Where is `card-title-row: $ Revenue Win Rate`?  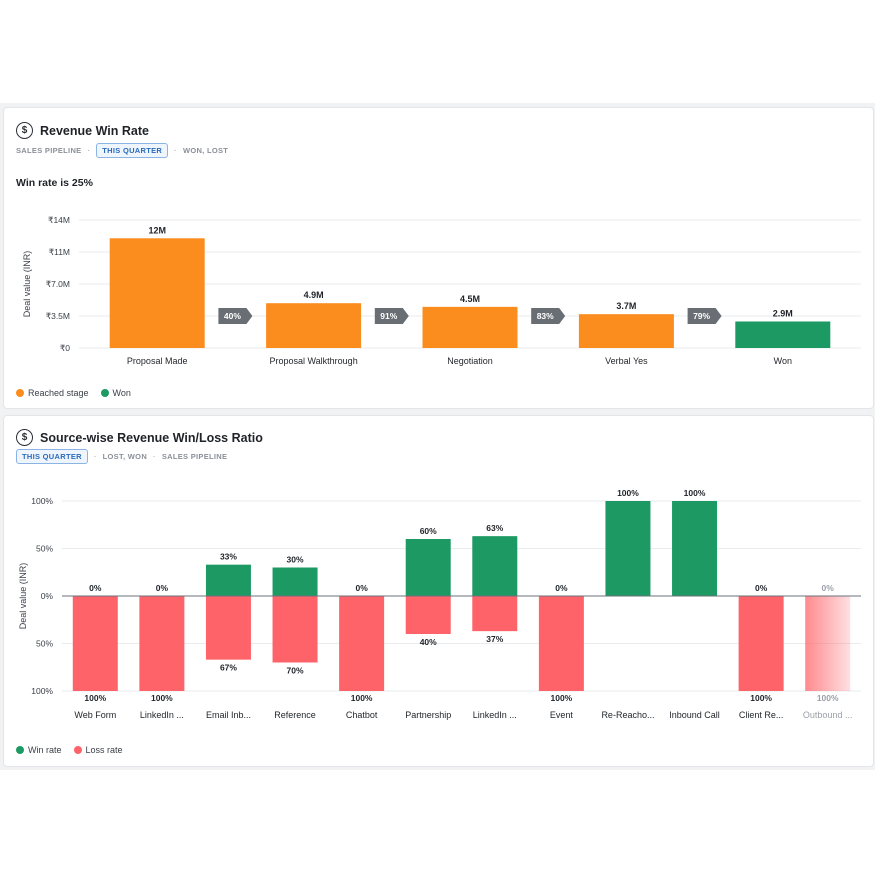 card-title-row: $ Revenue Win Rate is located at coordinates (82, 130).